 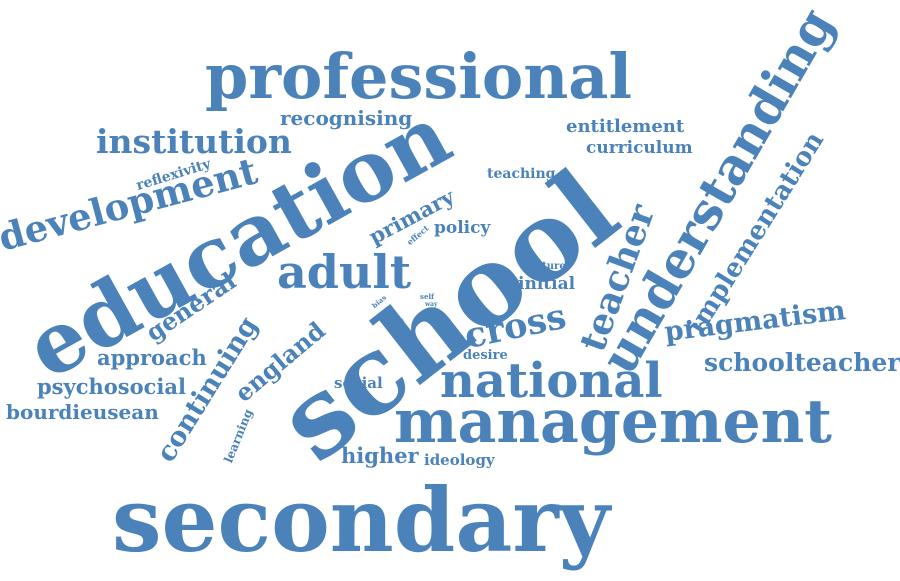 I want to click on word-self: self, so click(x=427, y=296).